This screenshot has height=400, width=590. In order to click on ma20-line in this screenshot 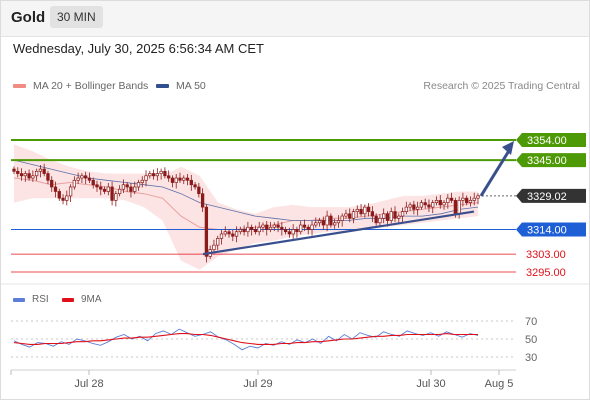, I will do `click(246, 203)`.